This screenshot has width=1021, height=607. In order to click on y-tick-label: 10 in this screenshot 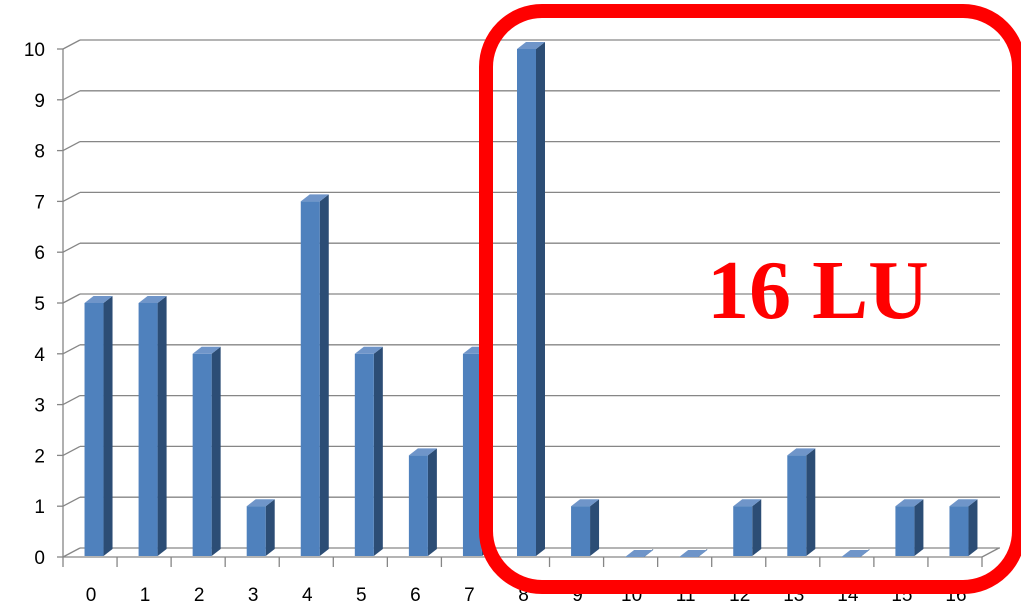, I will do `click(34, 50)`.